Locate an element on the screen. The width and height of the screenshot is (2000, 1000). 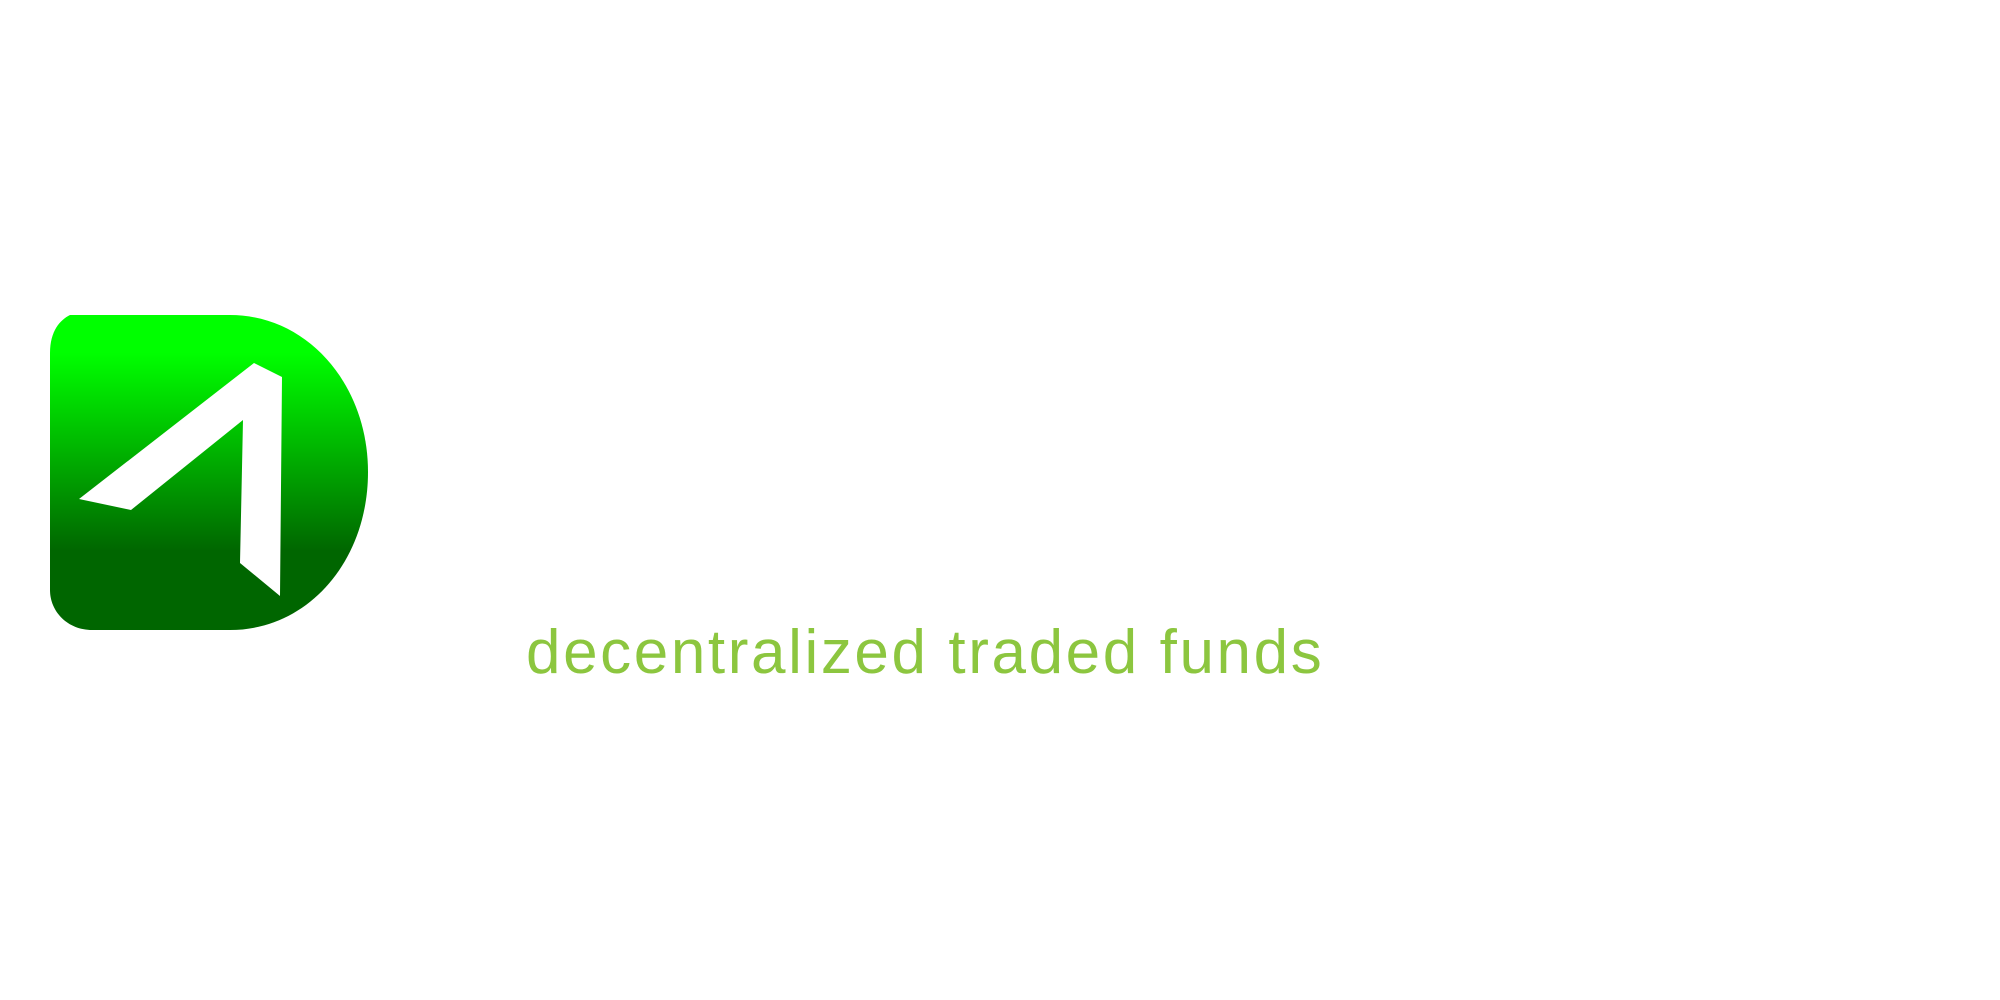
logo-icon is located at coordinates (209, 472).